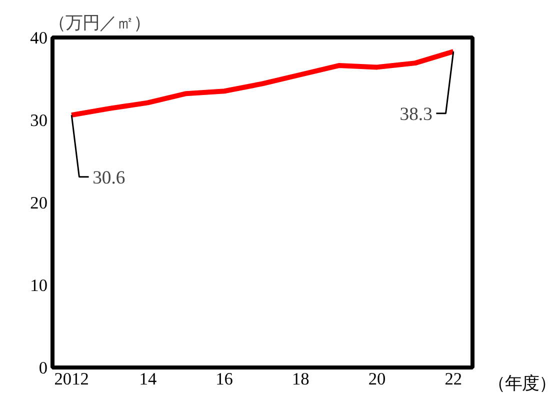 The width and height of the screenshot is (556, 405). What do you see at coordinates (39, 38) in the screenshot?
I see `y-tick-label: 40` at bounding box center [39, 38].